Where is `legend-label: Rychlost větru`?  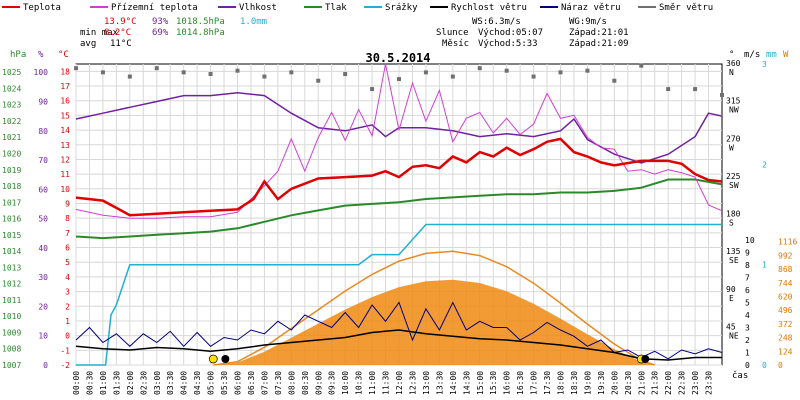
legend-label: Rychlost větru is located at coordinates (489, 8).